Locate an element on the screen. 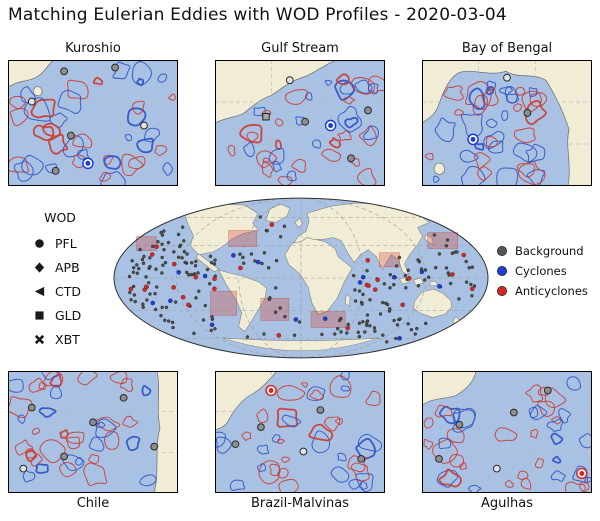  panel-frame is located at coordinates (93, 123).